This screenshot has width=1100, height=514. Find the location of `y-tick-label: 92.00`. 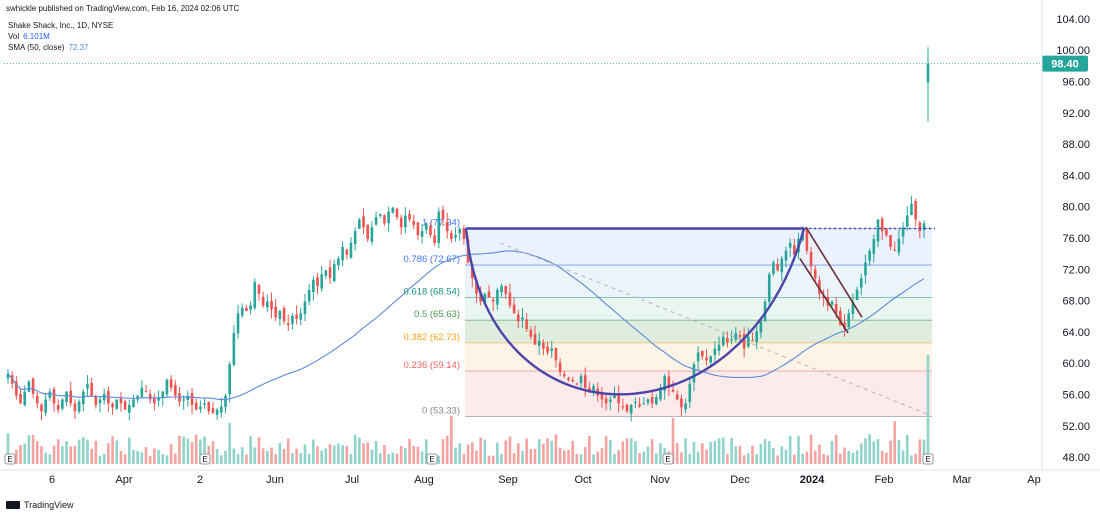

y-tick-label: 92.00 is located at coordinates (1076, 114).